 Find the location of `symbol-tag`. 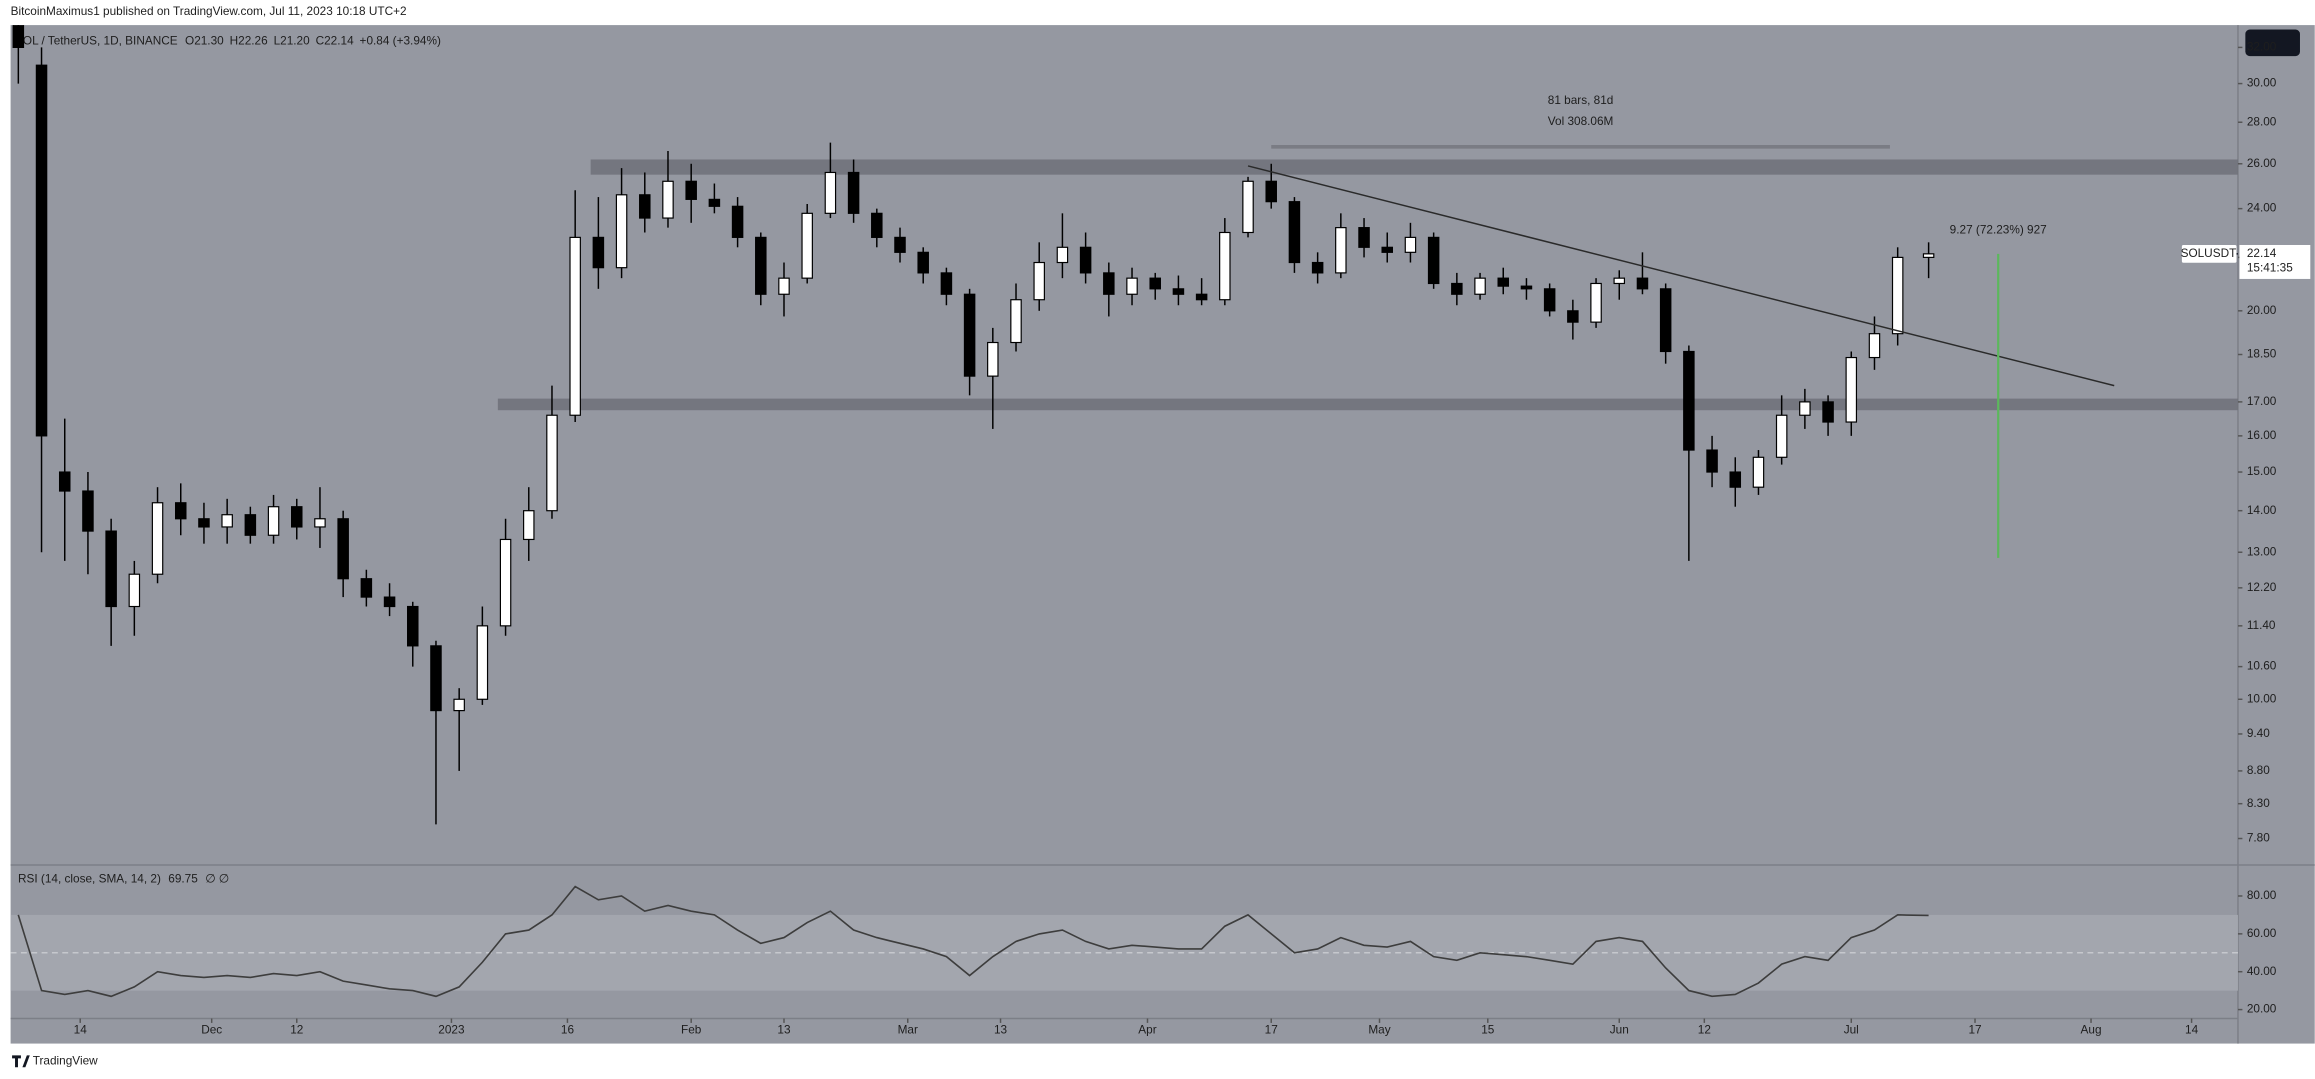

symbol-tag is located at coordinates (2209, 253).